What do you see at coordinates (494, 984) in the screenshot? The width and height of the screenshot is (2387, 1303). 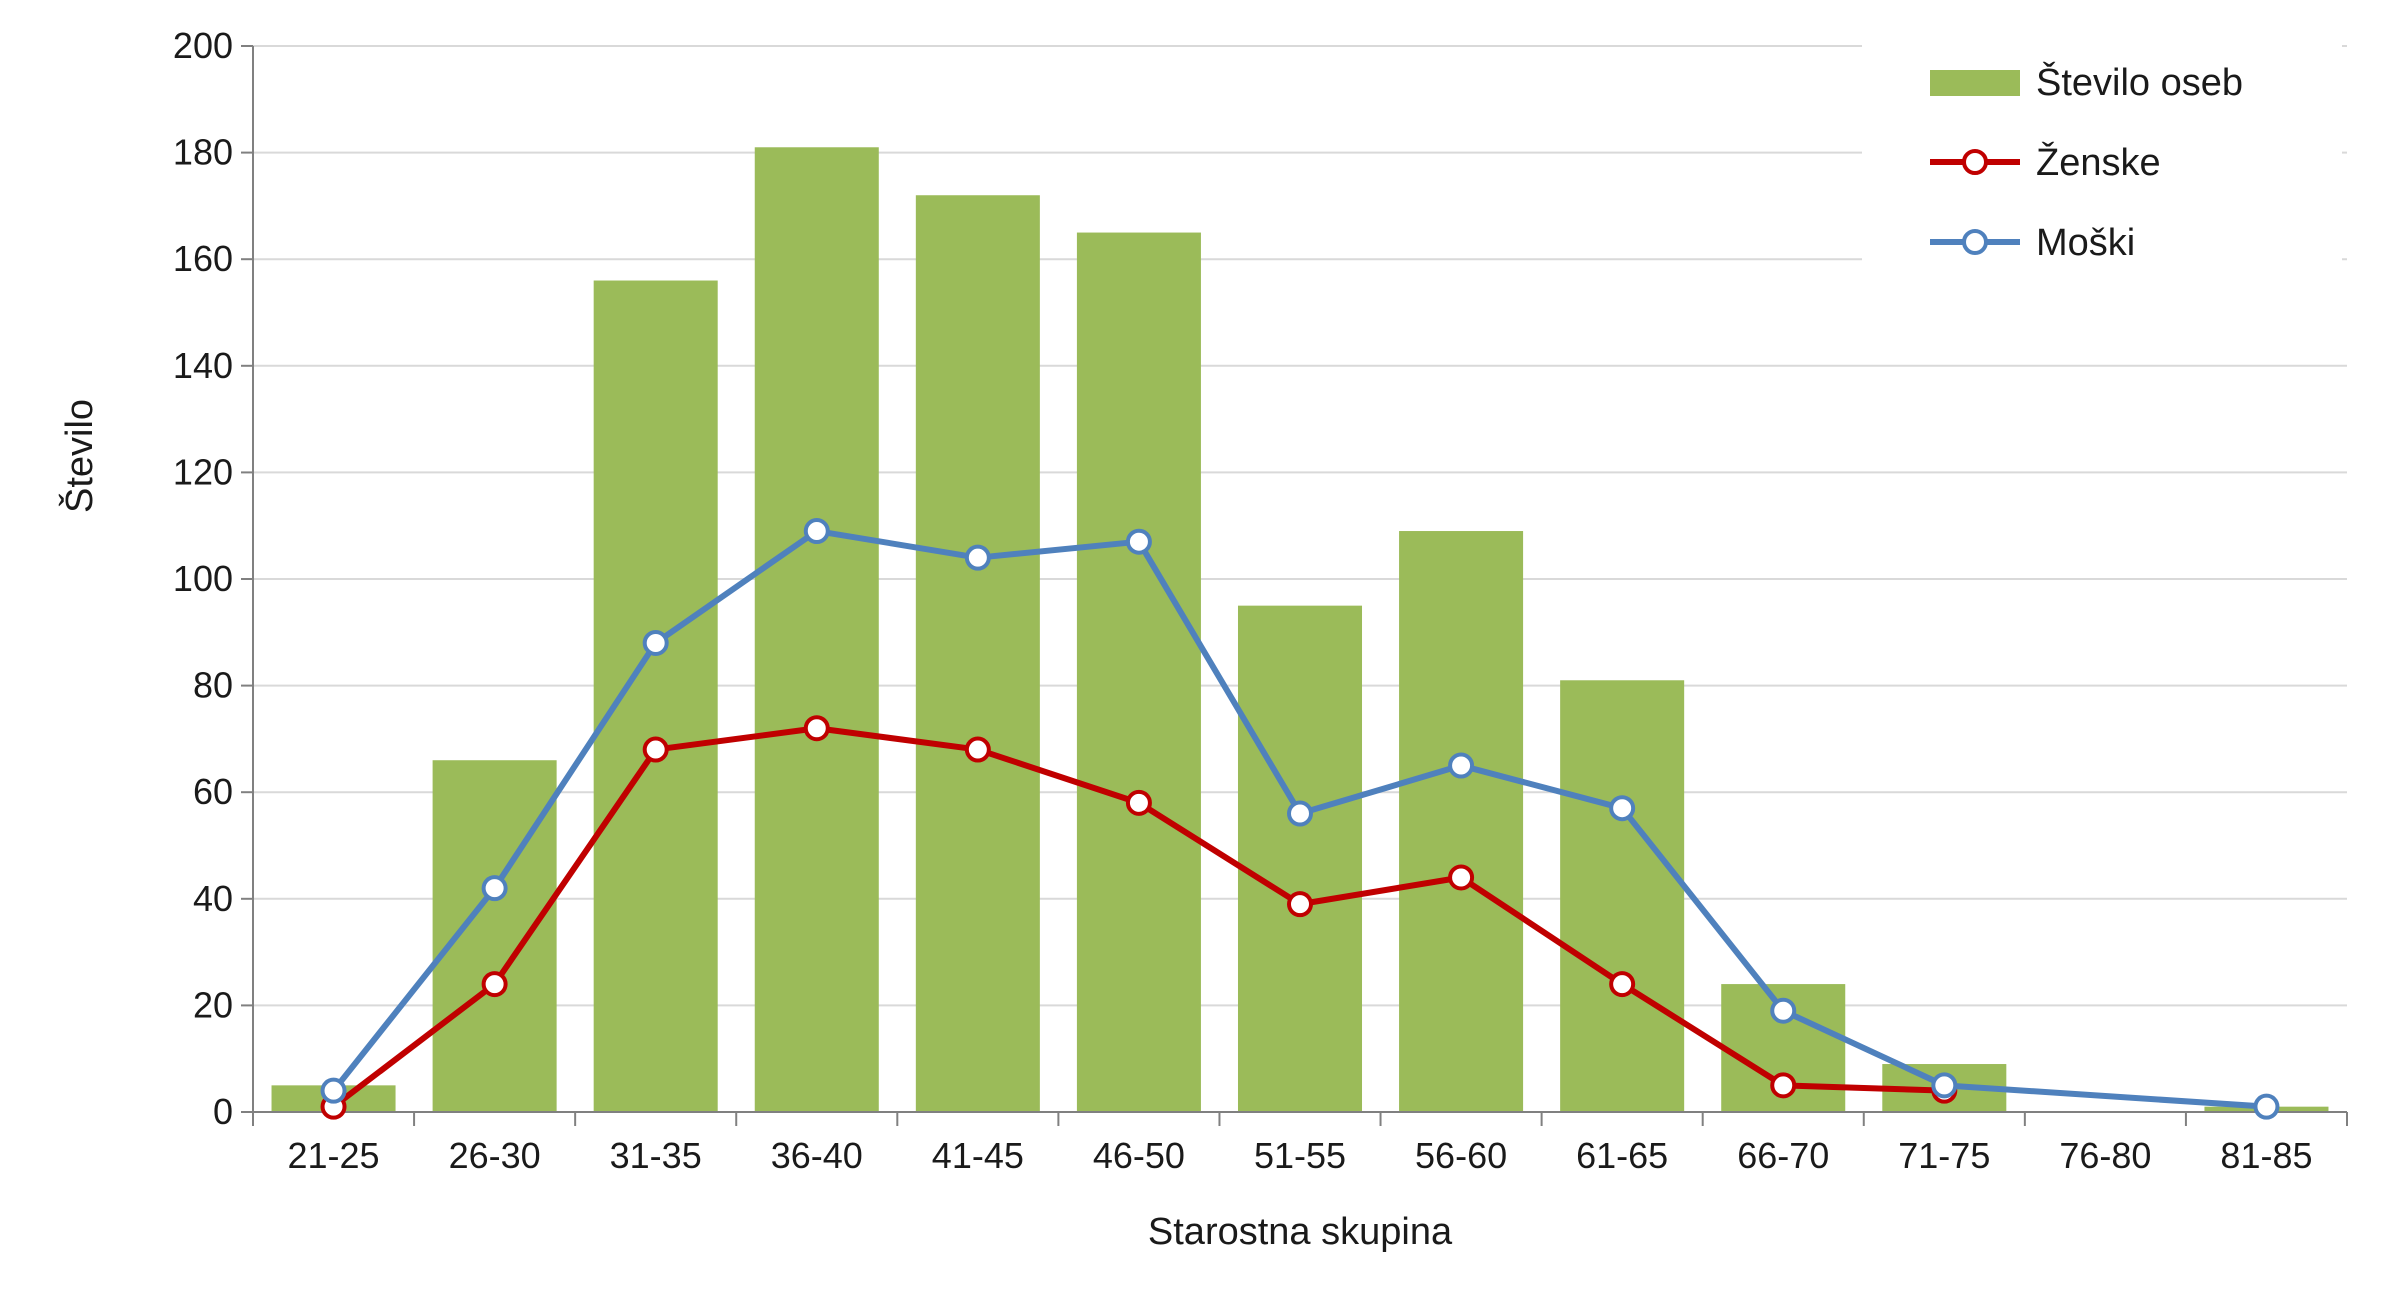 I see `marker--enske-26-30` at bounding box center [494, 984].